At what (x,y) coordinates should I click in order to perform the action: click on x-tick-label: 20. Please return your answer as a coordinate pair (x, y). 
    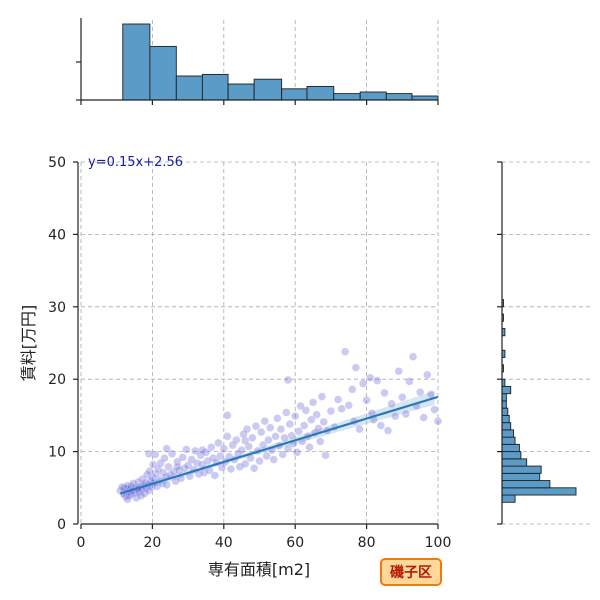
    Looking at the image, I should click on (152, 543).